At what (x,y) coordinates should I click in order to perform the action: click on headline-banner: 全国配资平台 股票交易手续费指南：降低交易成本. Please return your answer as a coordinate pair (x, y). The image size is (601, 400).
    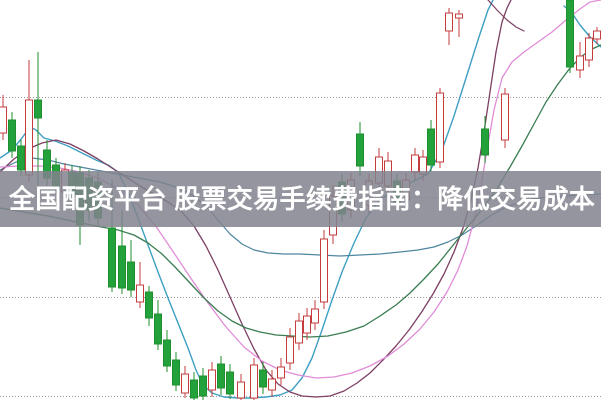
    Looking at the image, I should click on (300, 199).